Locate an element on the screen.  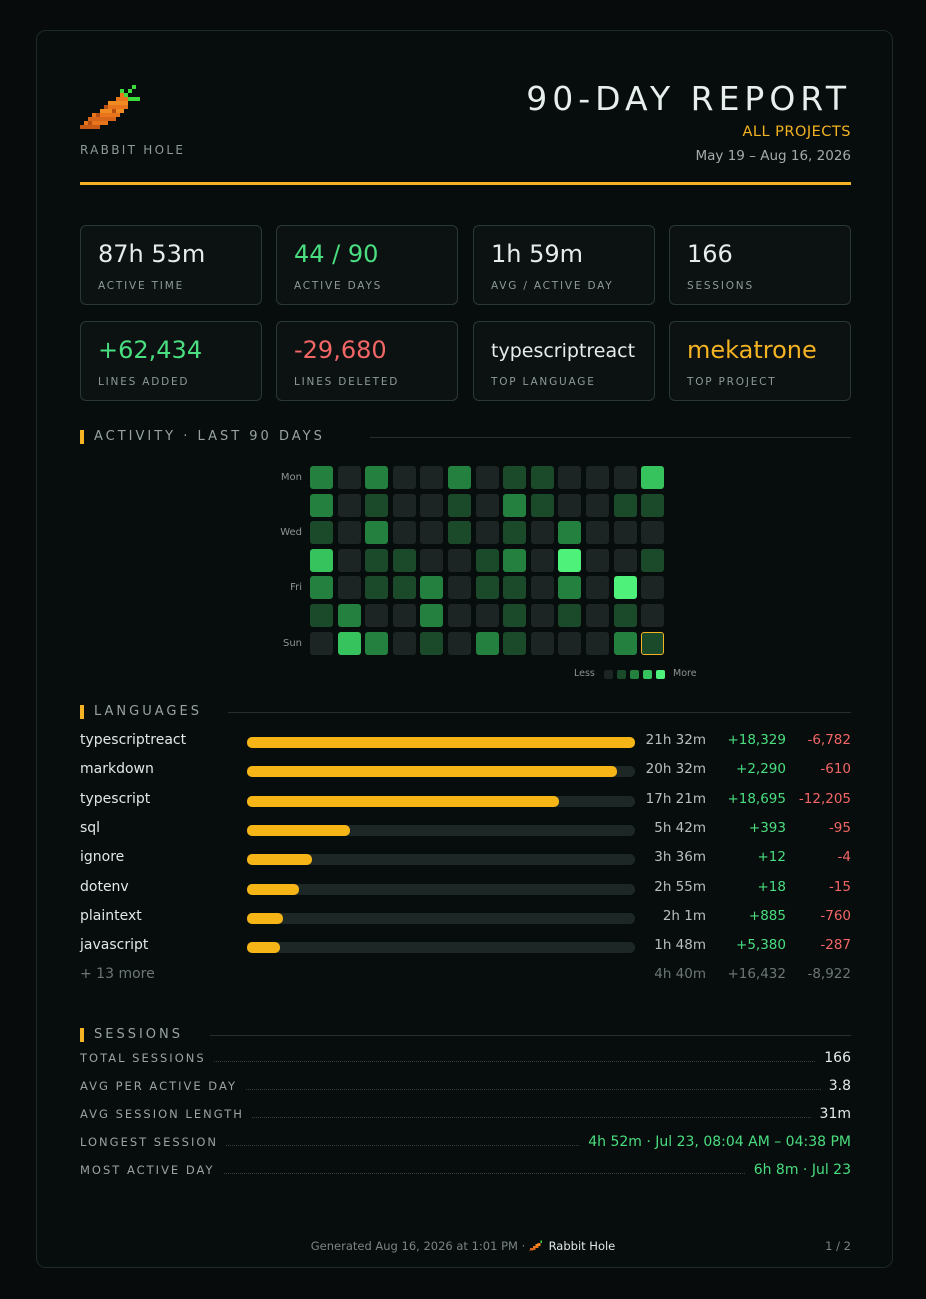
language-time: 1h 48m is located at coordinates (680, 945).